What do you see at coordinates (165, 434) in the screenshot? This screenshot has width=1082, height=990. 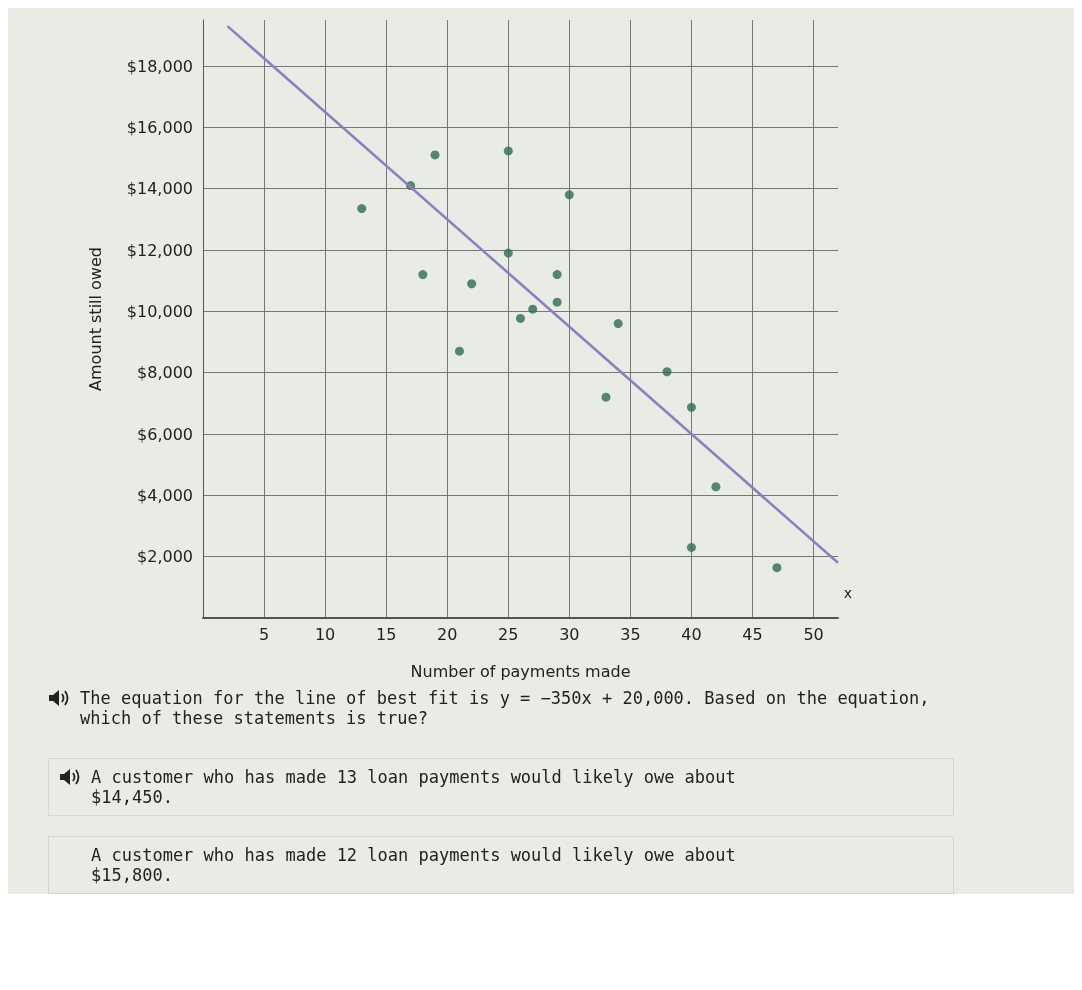 I see `y-tick-label: $6,000` at bounding box center [165, 434].